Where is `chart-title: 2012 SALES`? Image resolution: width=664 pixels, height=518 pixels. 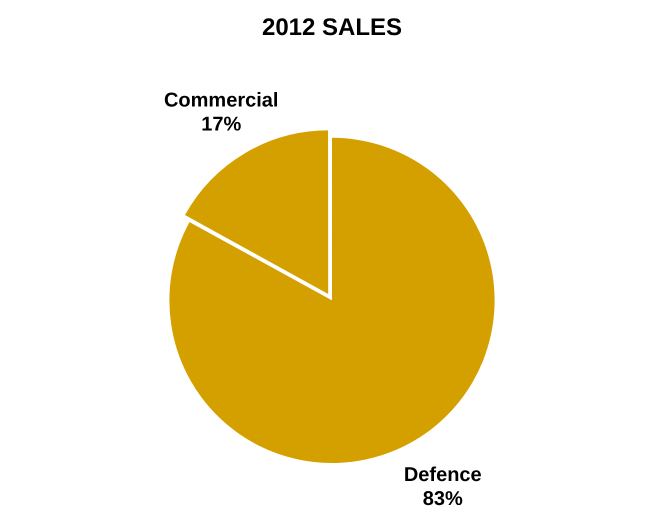
chart-title: 2012 SALES is located at coordinates (332, 28).